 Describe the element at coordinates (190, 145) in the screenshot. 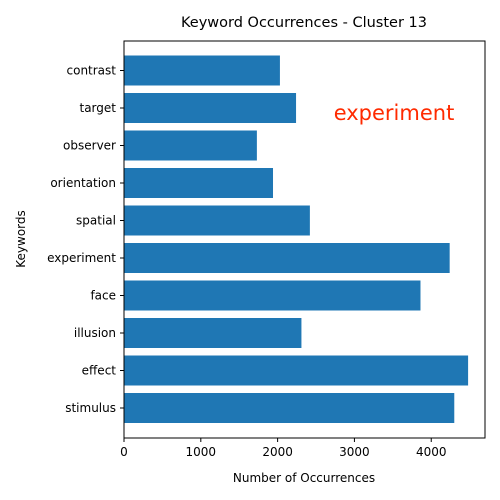

I see `bar-observer` at that location.